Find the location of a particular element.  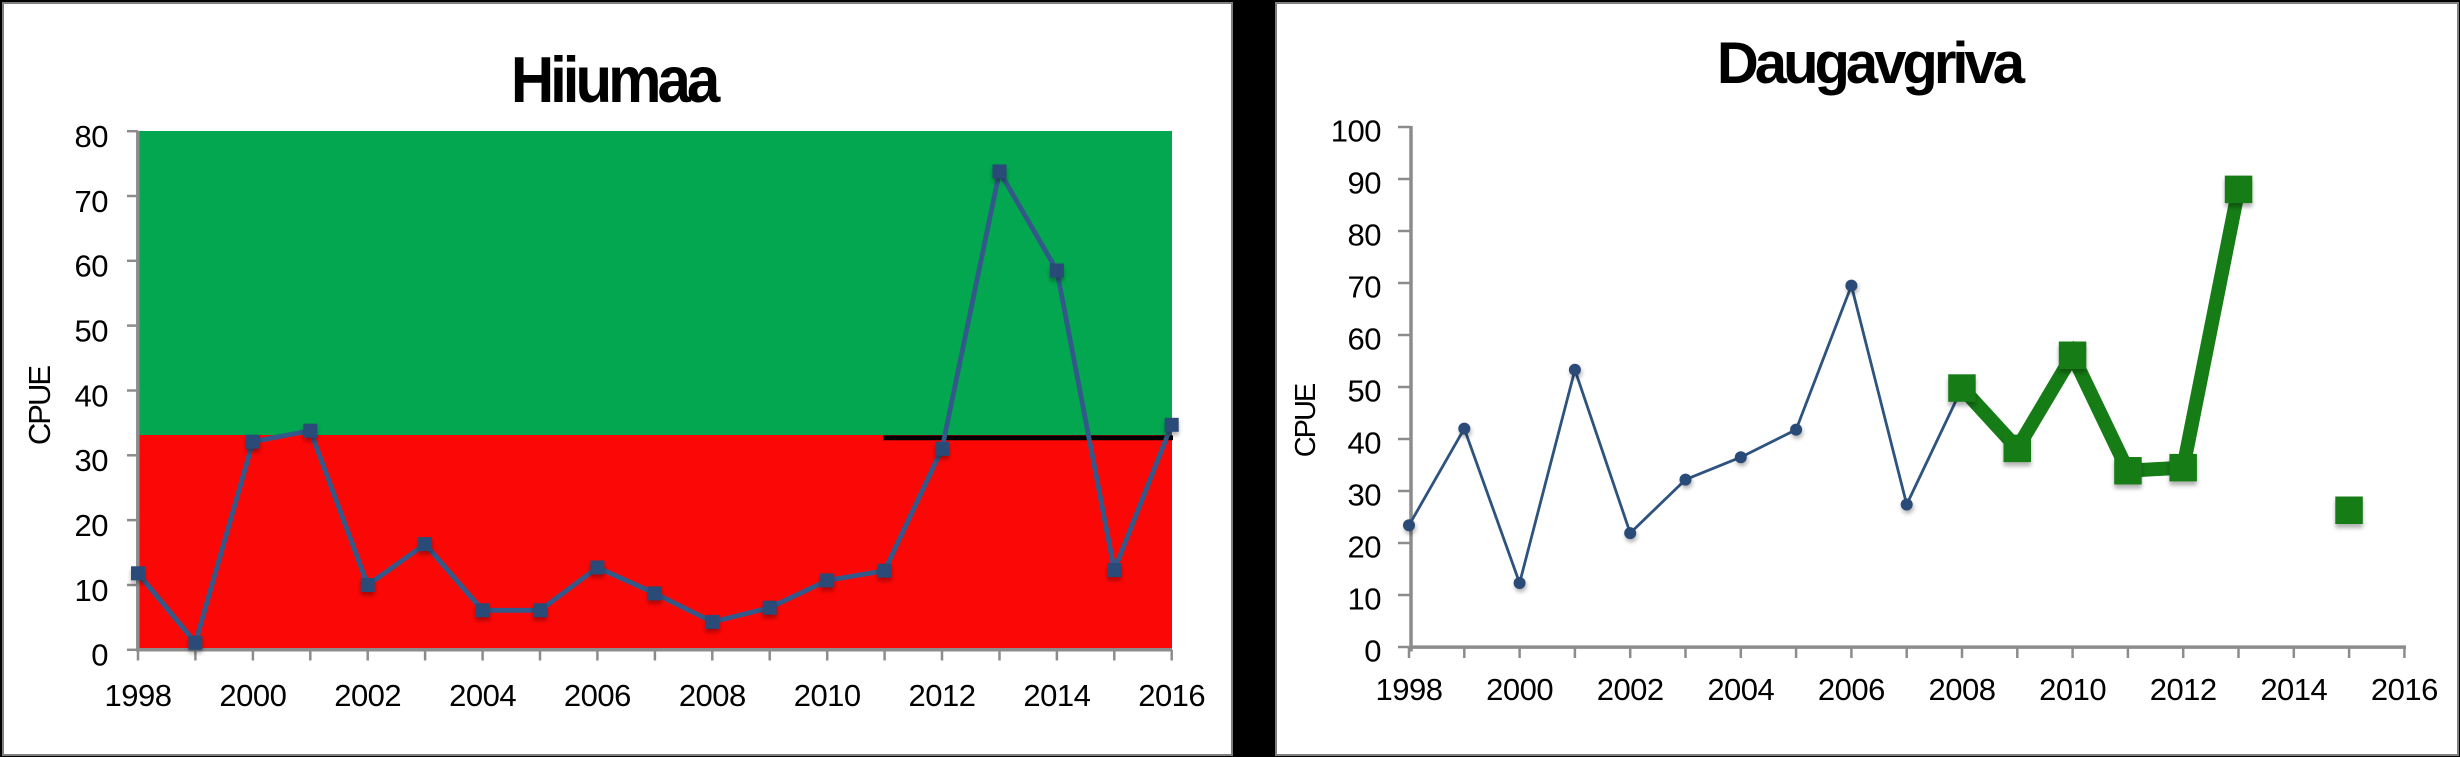

svg-text: Hiiumaa is located at coordinates (616, 80).